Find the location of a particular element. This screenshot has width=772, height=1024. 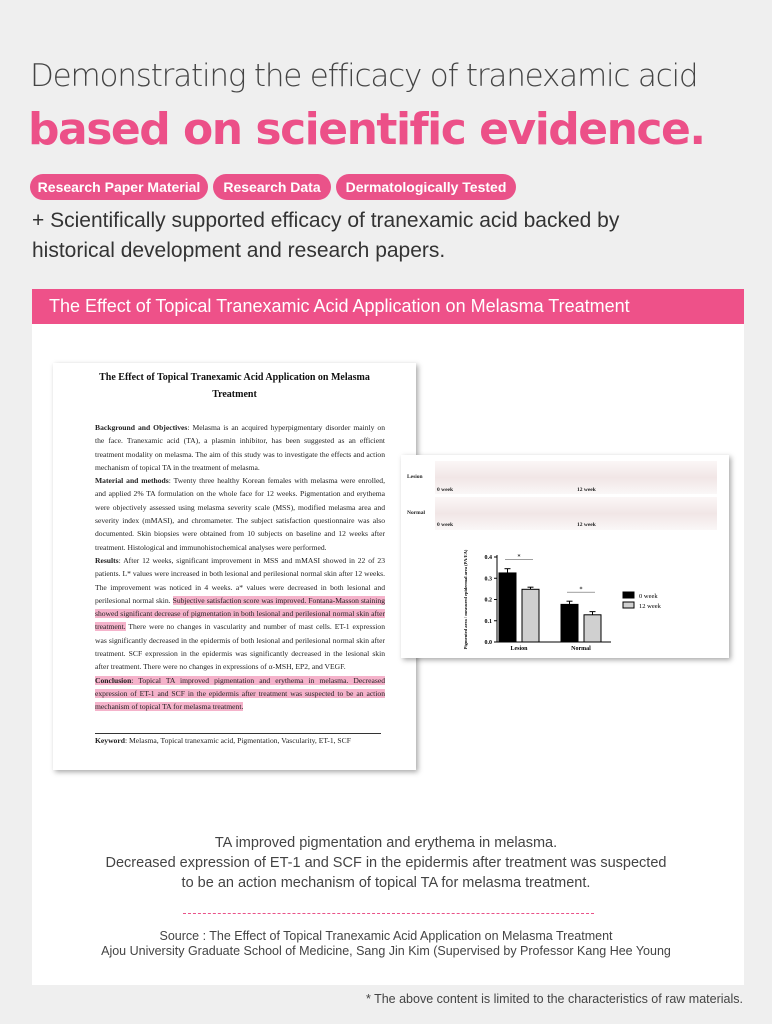

histology-image-lesion is located at coordinates (576, 477).